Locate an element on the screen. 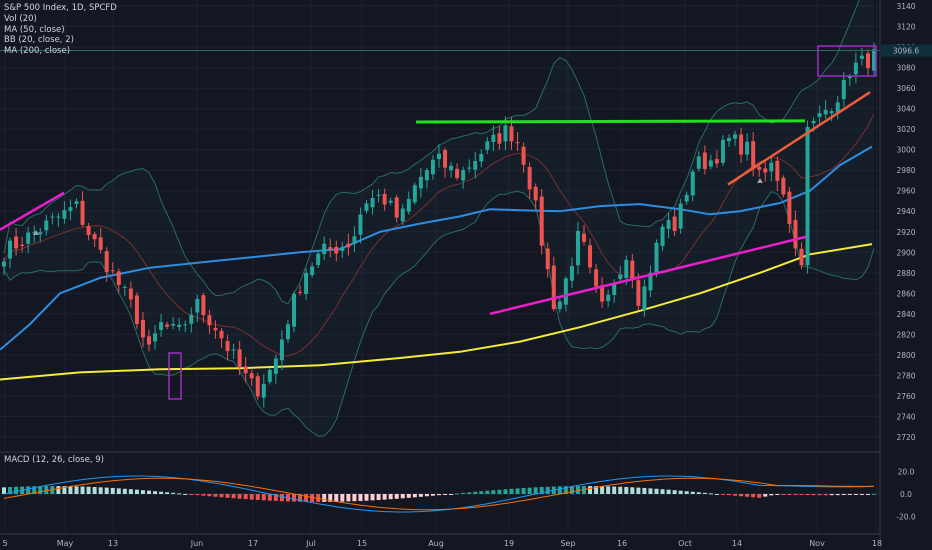  time-tick-label: 18 is located at coordinates (877, 543).